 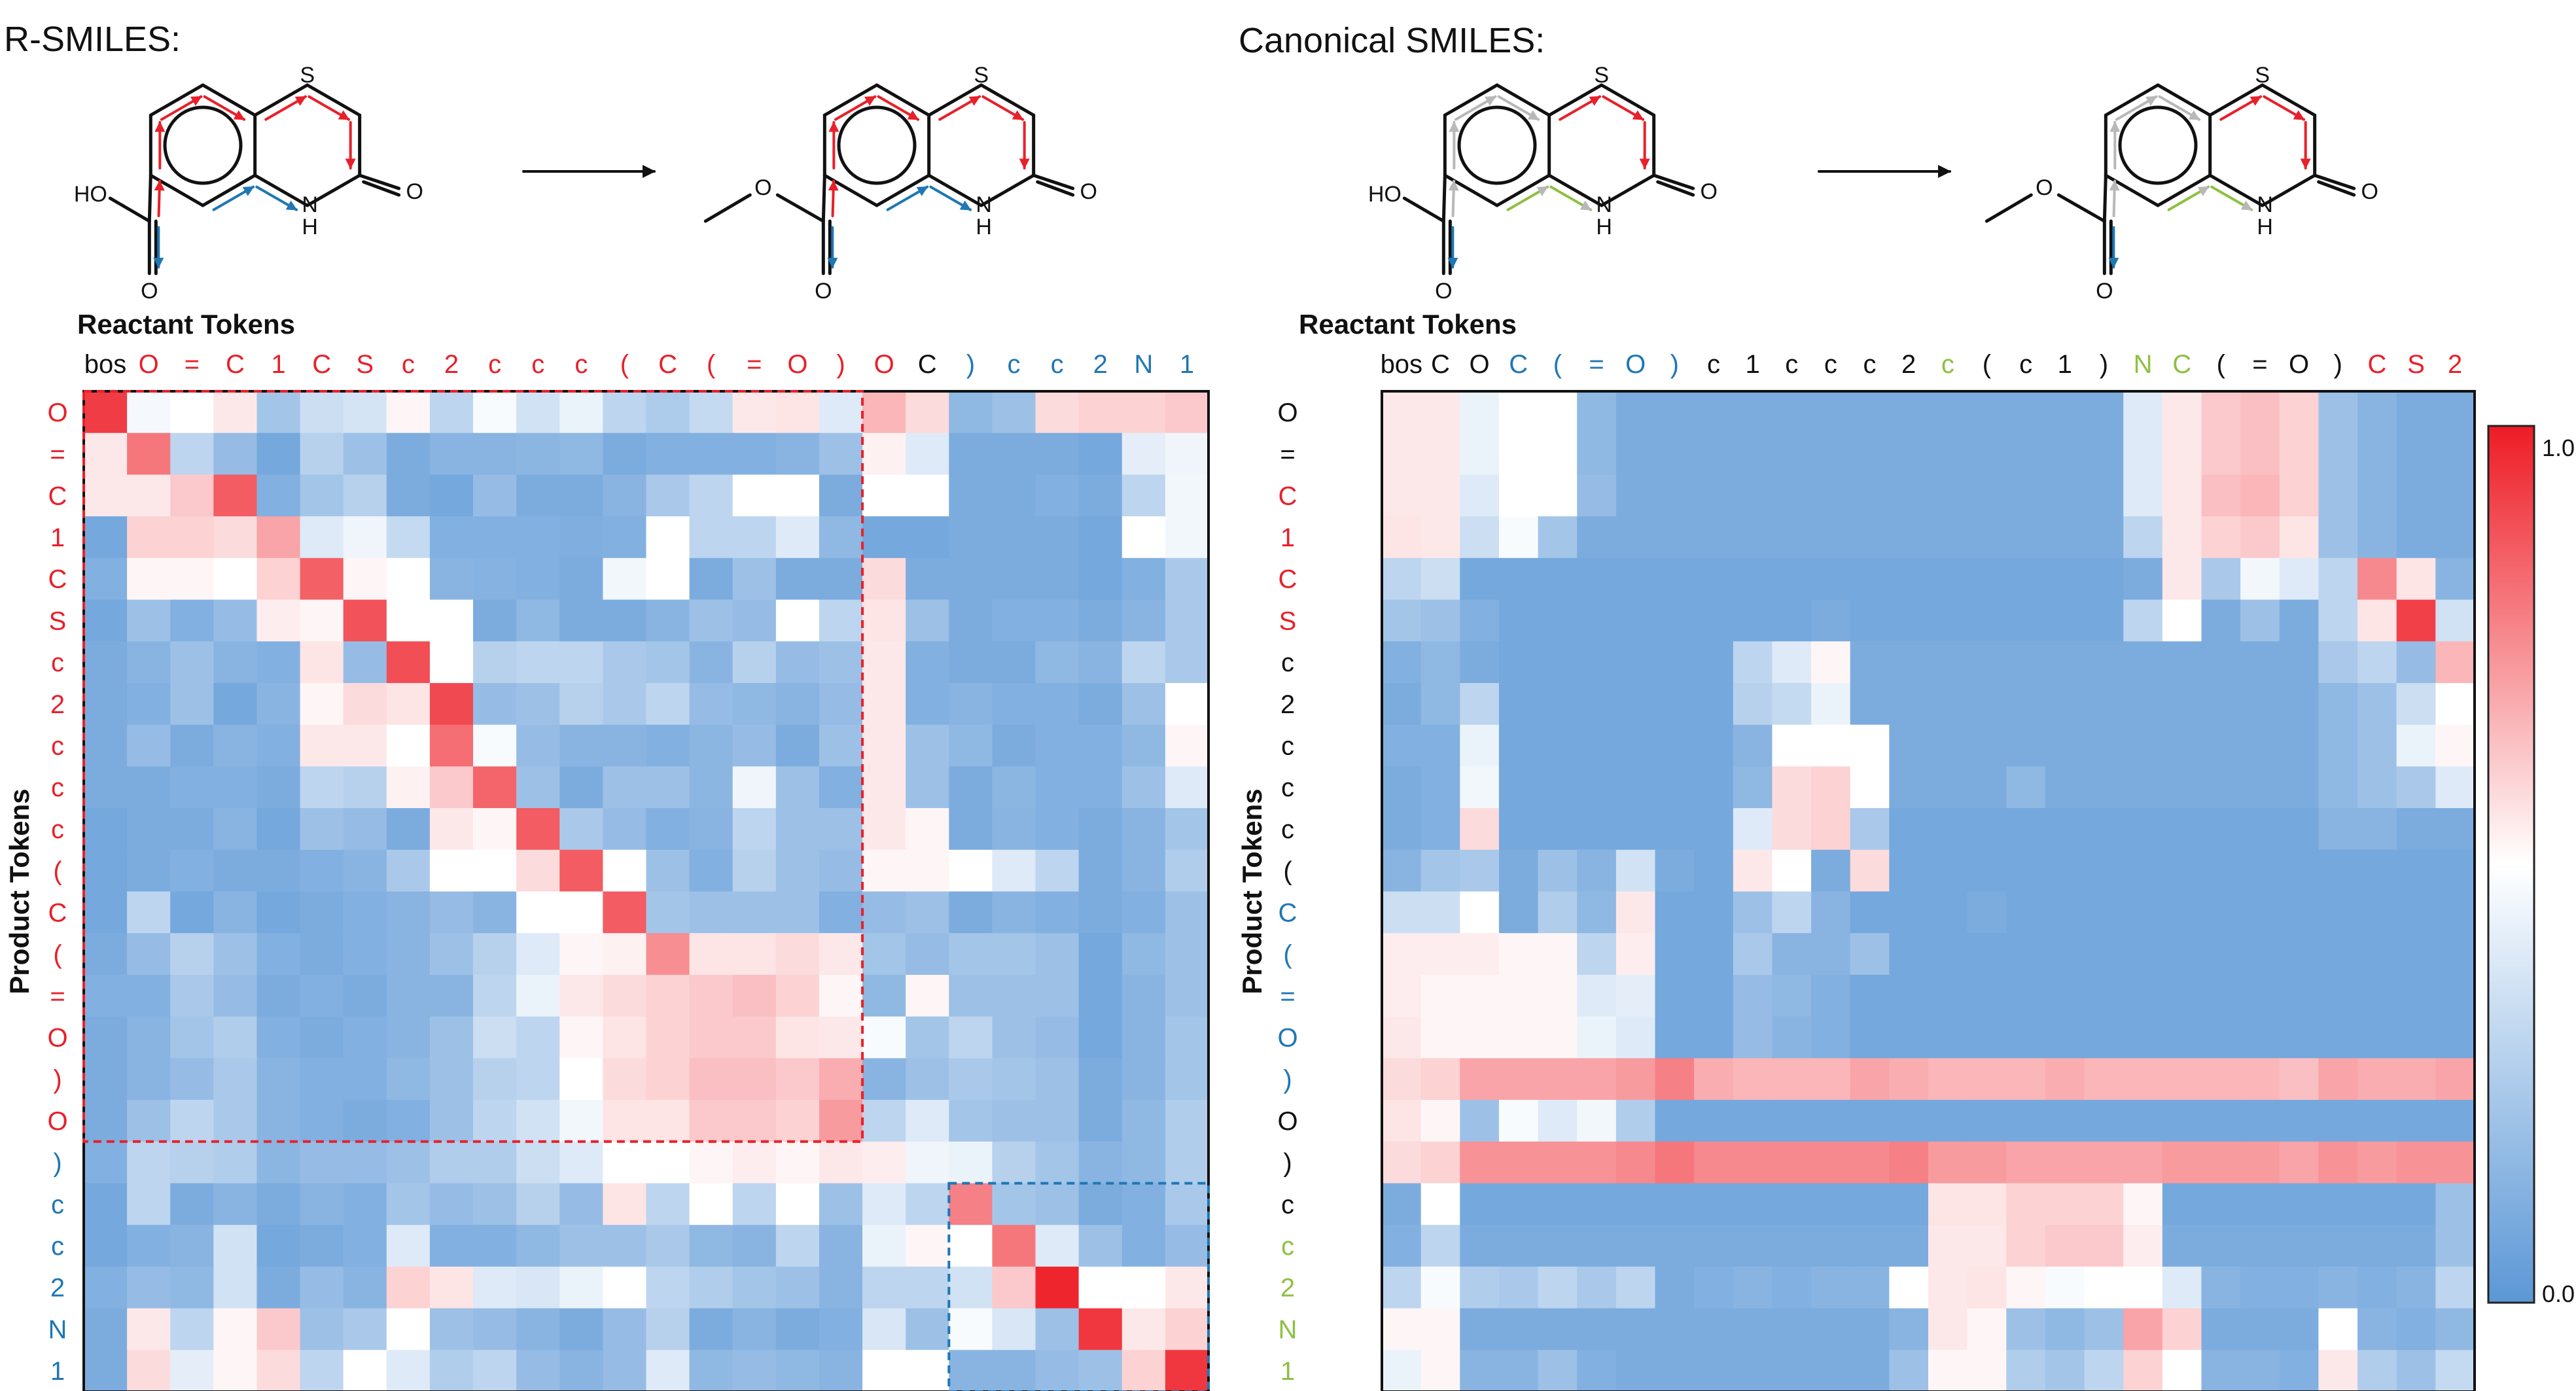 What do you see at coordinates (884, 365) in the screenshot?
I see `rsmiles-x-tick-label: O` at bounding box center [884, 365].